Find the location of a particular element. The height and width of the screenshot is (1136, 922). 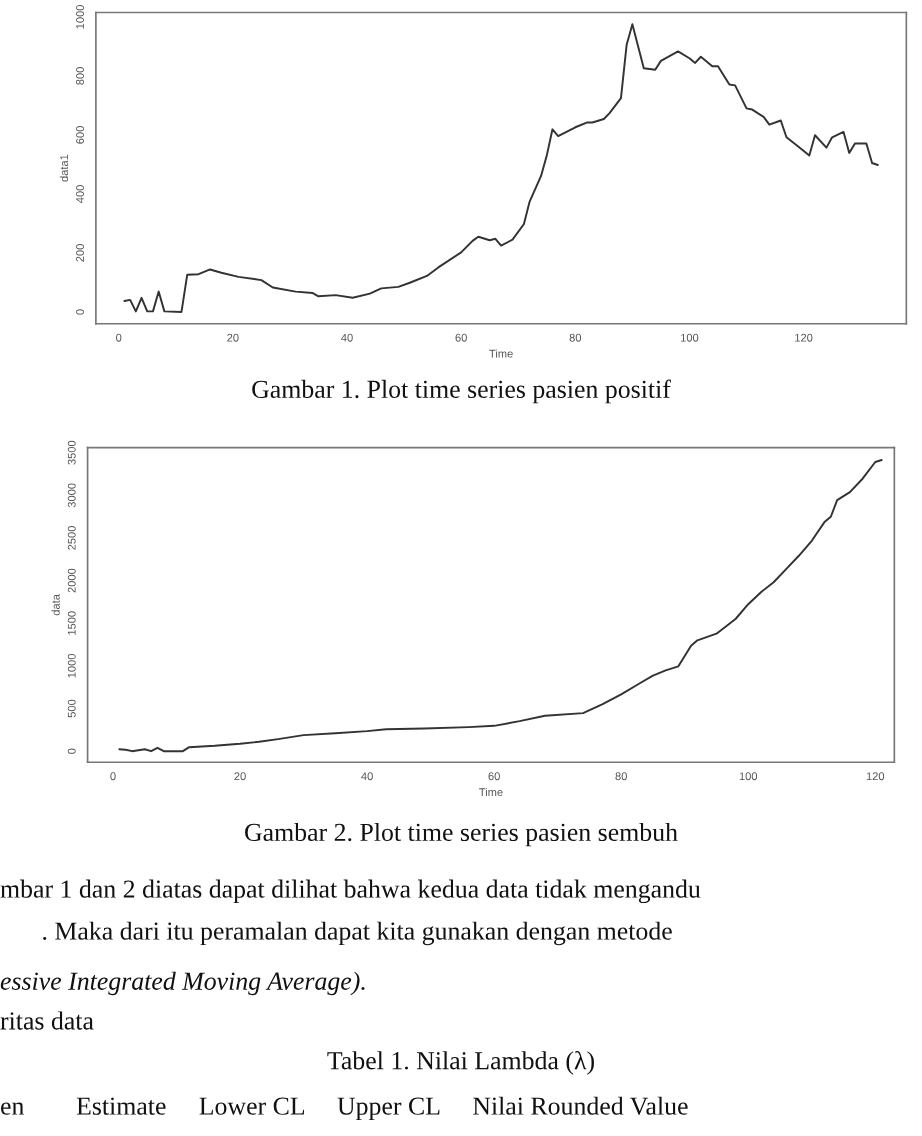

text: essive Integrated Moving Average). is located at coordinates (182, 983).